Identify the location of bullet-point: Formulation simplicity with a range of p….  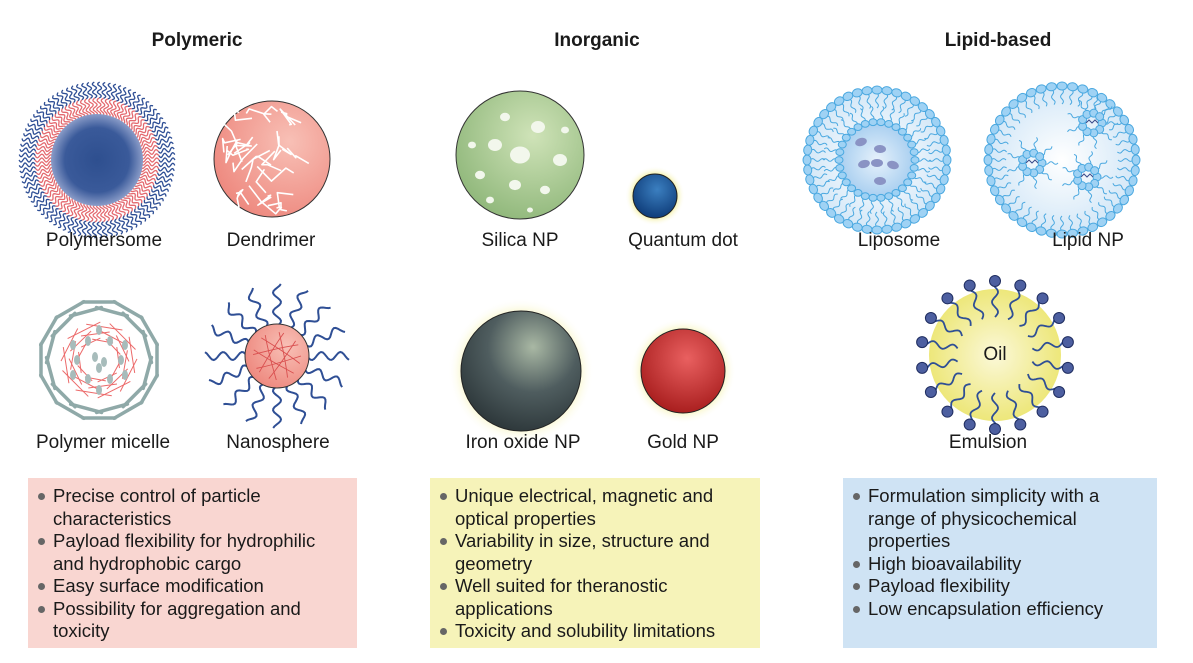
(1001, 519).